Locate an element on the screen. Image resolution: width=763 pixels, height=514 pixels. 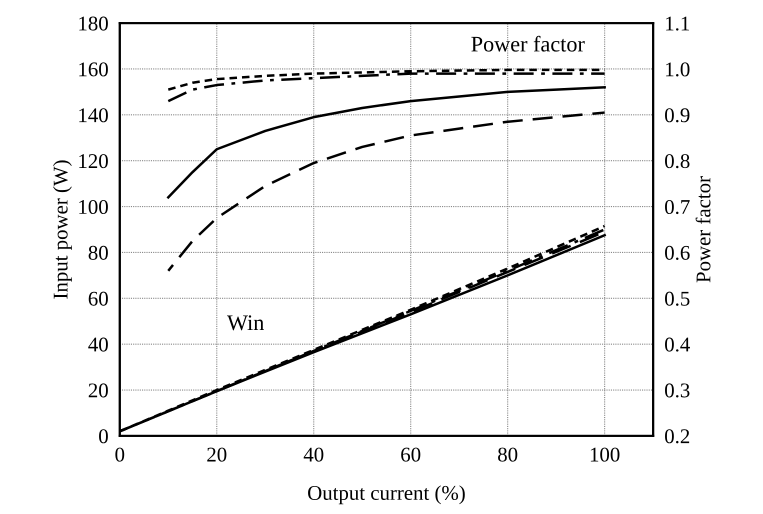
y2-tick-label: 1.1 is located at coordinates (678, 23).